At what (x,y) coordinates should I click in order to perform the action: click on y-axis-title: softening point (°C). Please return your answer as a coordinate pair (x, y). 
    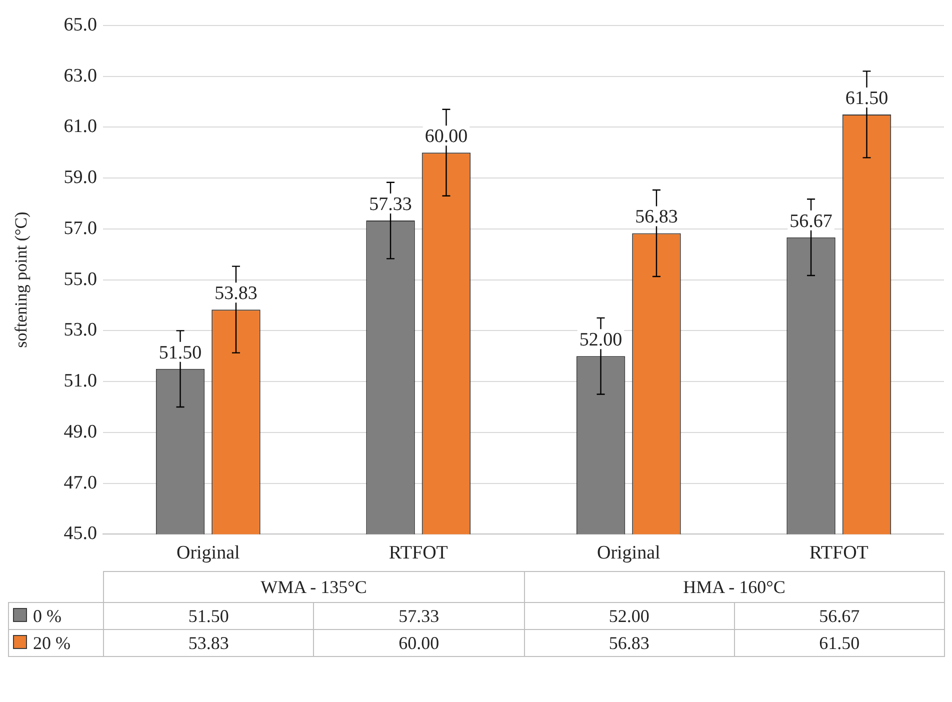
    Looking at the image, I should click on (21, 280).